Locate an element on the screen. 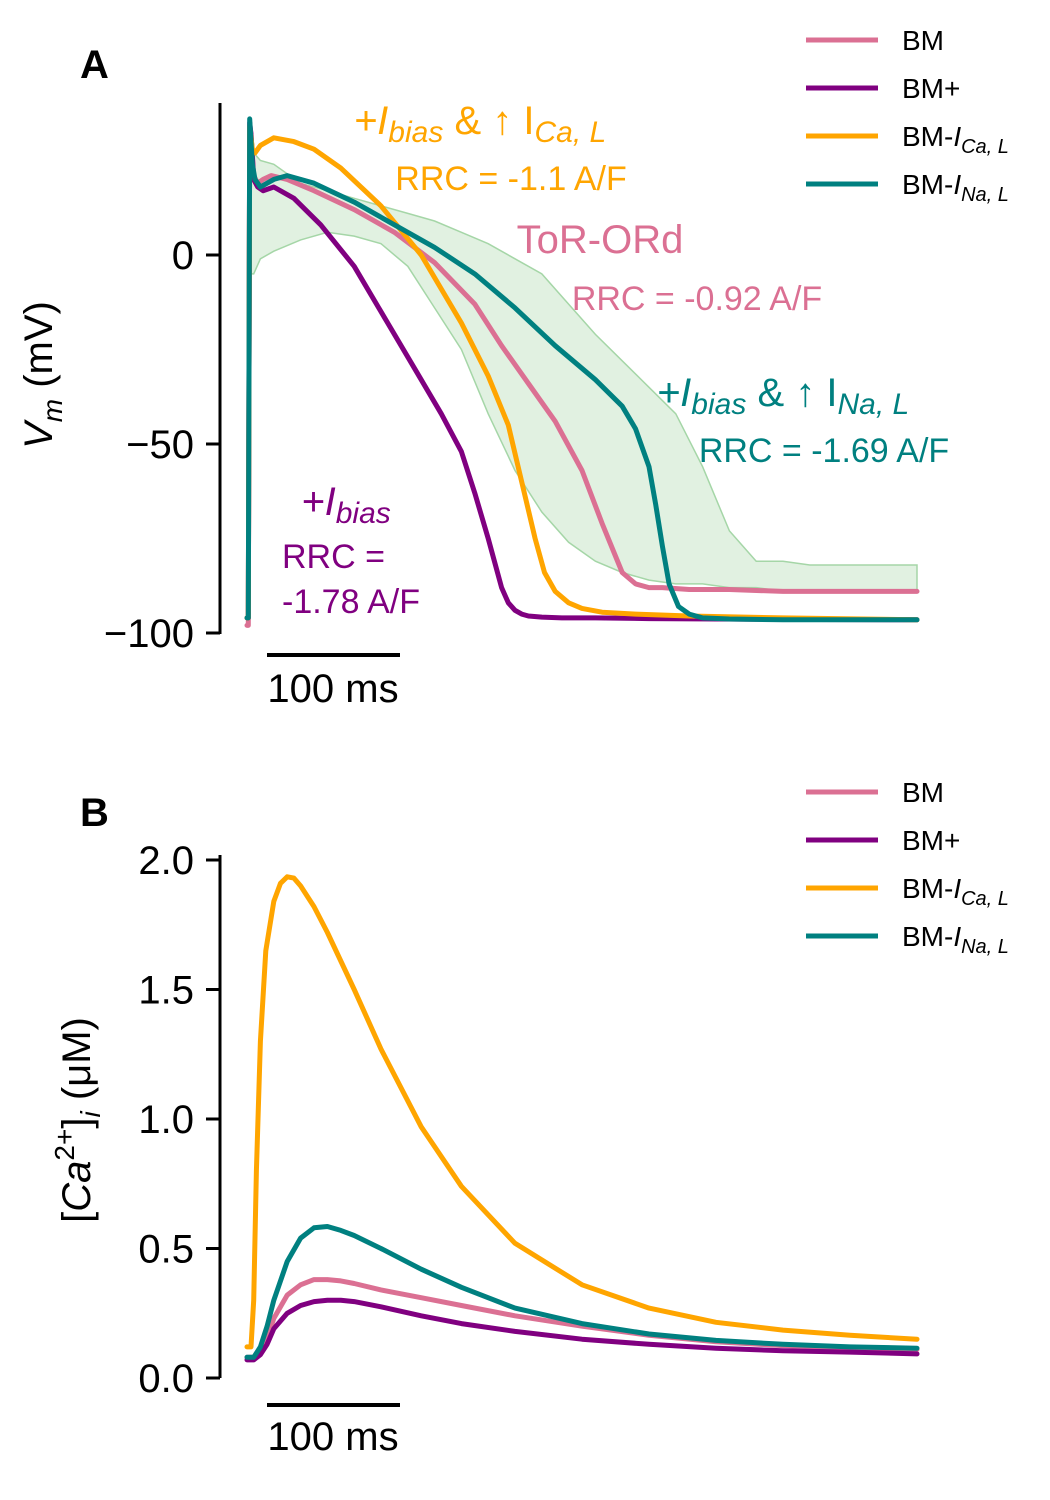  panel-a-scale-bar: 100 ms is located at coordinates (333, 682).